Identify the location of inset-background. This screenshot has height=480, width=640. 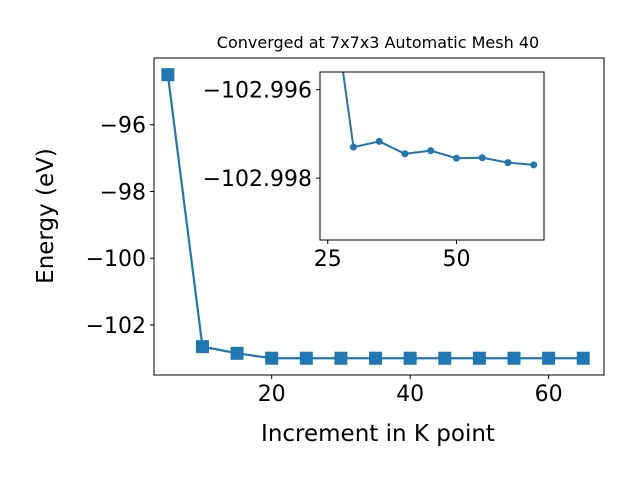
(432, 156).